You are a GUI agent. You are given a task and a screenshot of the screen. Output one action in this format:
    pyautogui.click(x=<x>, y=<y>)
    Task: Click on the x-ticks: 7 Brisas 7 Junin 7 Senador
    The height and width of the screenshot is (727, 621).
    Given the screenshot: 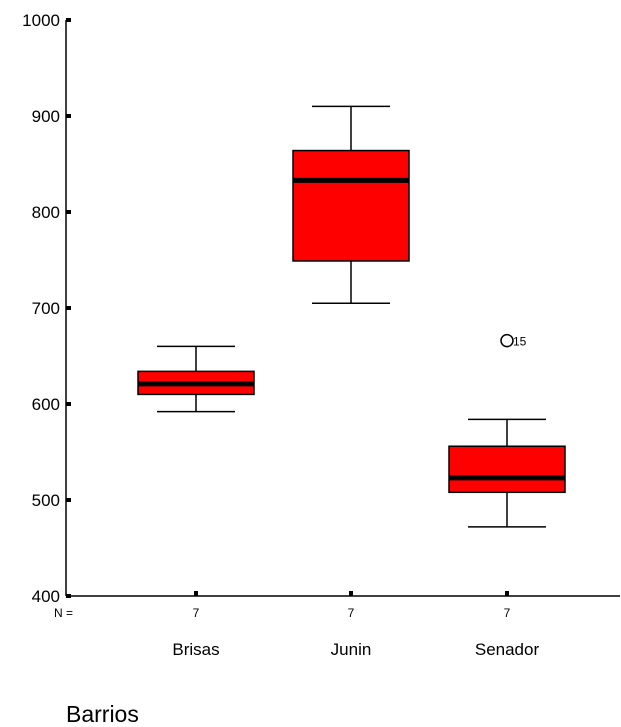 What is the action you would take?
    pyautogui.click(x=355, y=625)
    